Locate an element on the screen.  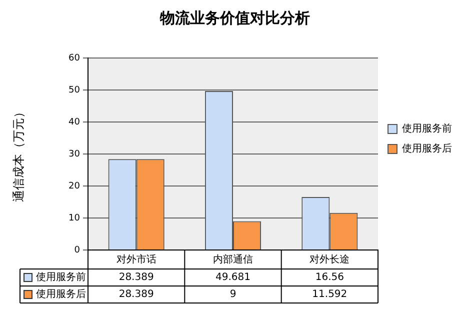
data-label: 16.56 is located at coordinates (329, 278).